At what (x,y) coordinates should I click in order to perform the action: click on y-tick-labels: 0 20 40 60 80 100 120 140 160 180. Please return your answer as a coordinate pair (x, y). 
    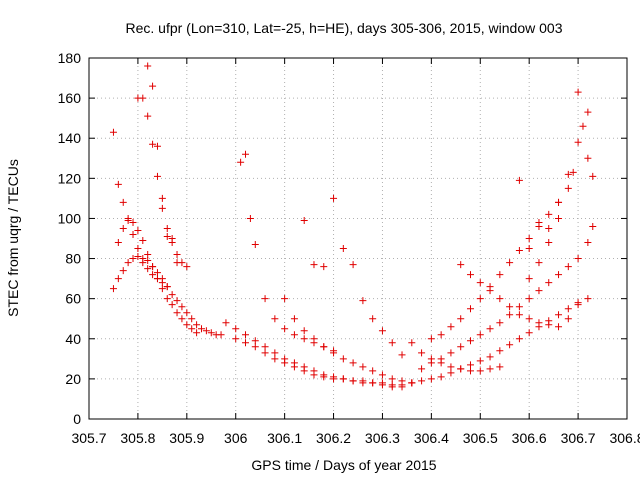
    Looking at the image, I should click on (70, 238).